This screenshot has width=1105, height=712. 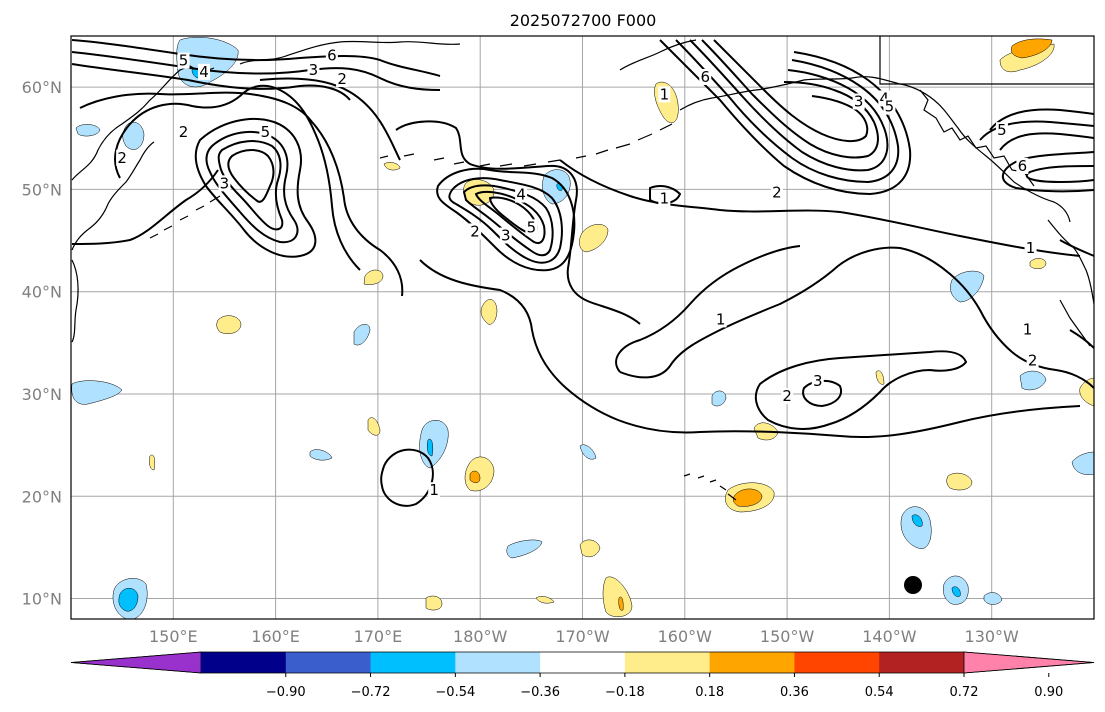 I want to click on latitude-label: 10°N, so click(x=42, y=599).